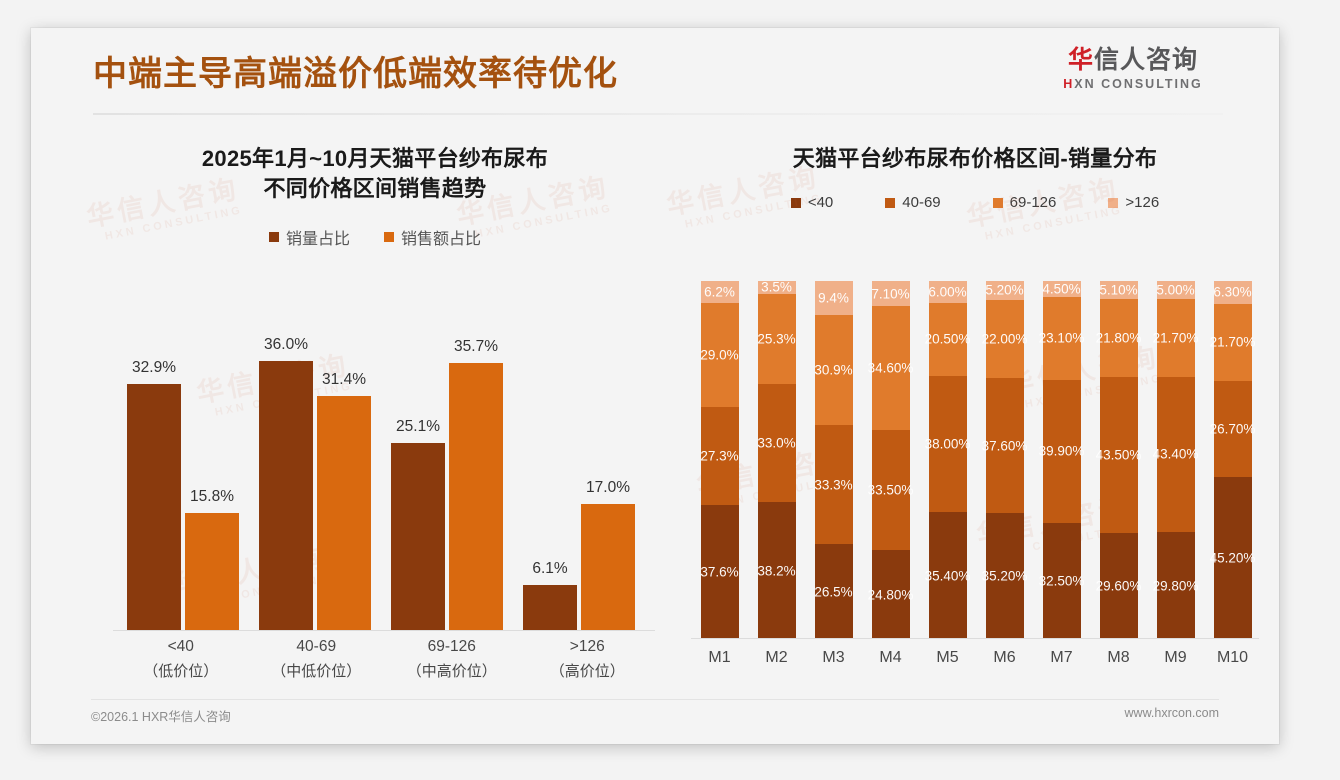 Image resolution: width=1340 pixels, height=780 pixels. What do you see at coordinates (1171, 713) in the screenshot?
I see `footer-website: www.hxrcon.com` at bounding box center [1171, 713].